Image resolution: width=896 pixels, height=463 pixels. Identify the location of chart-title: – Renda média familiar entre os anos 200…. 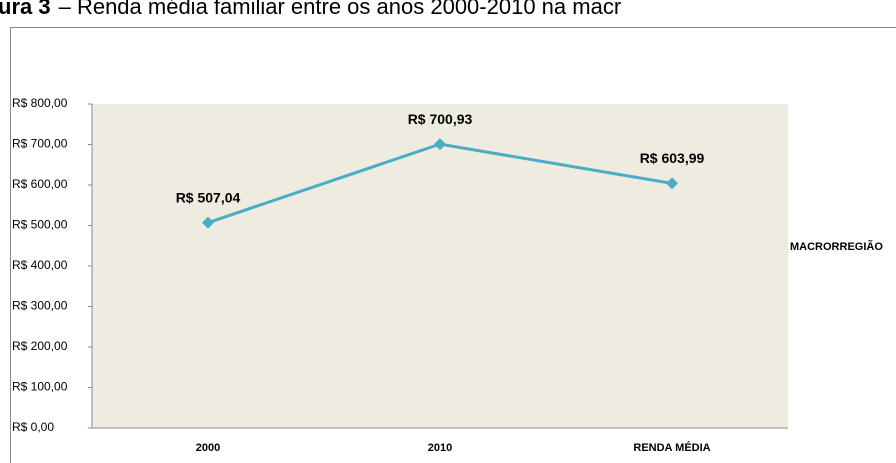
(340, 9).